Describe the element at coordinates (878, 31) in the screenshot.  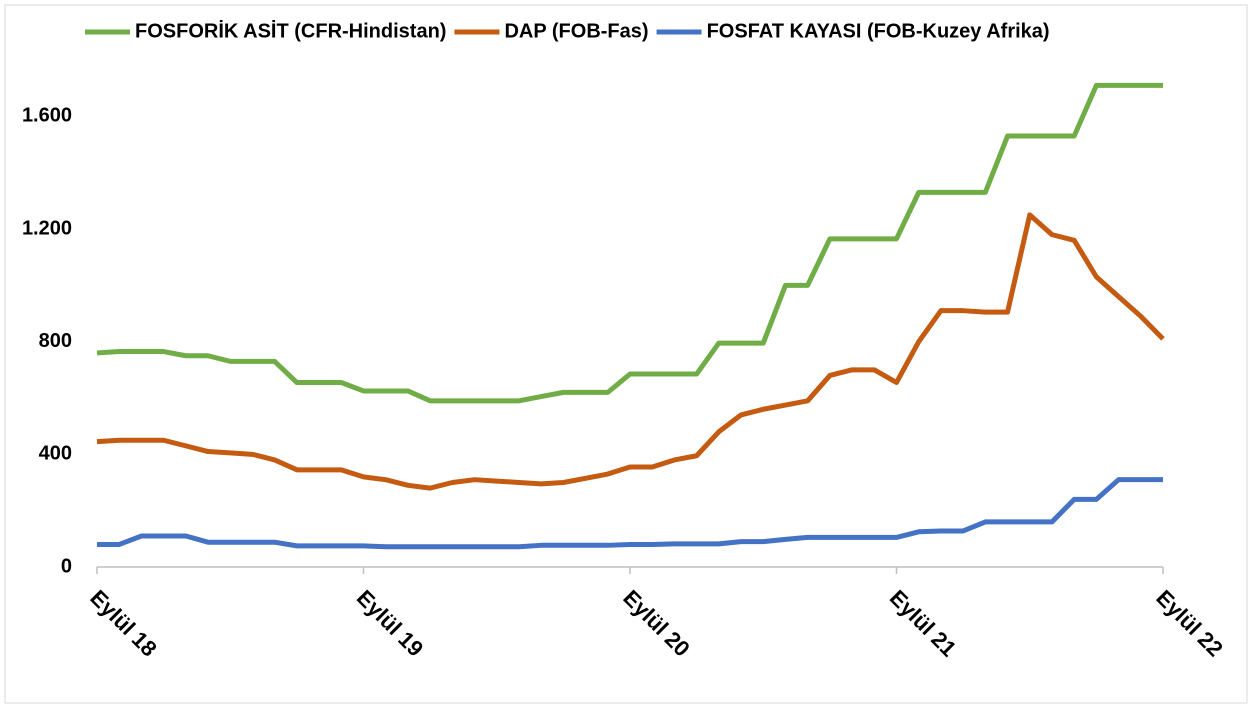
I see `legend-label: FOSFAT KAYASI (FOB-Kuzey Afrika)` at that location.